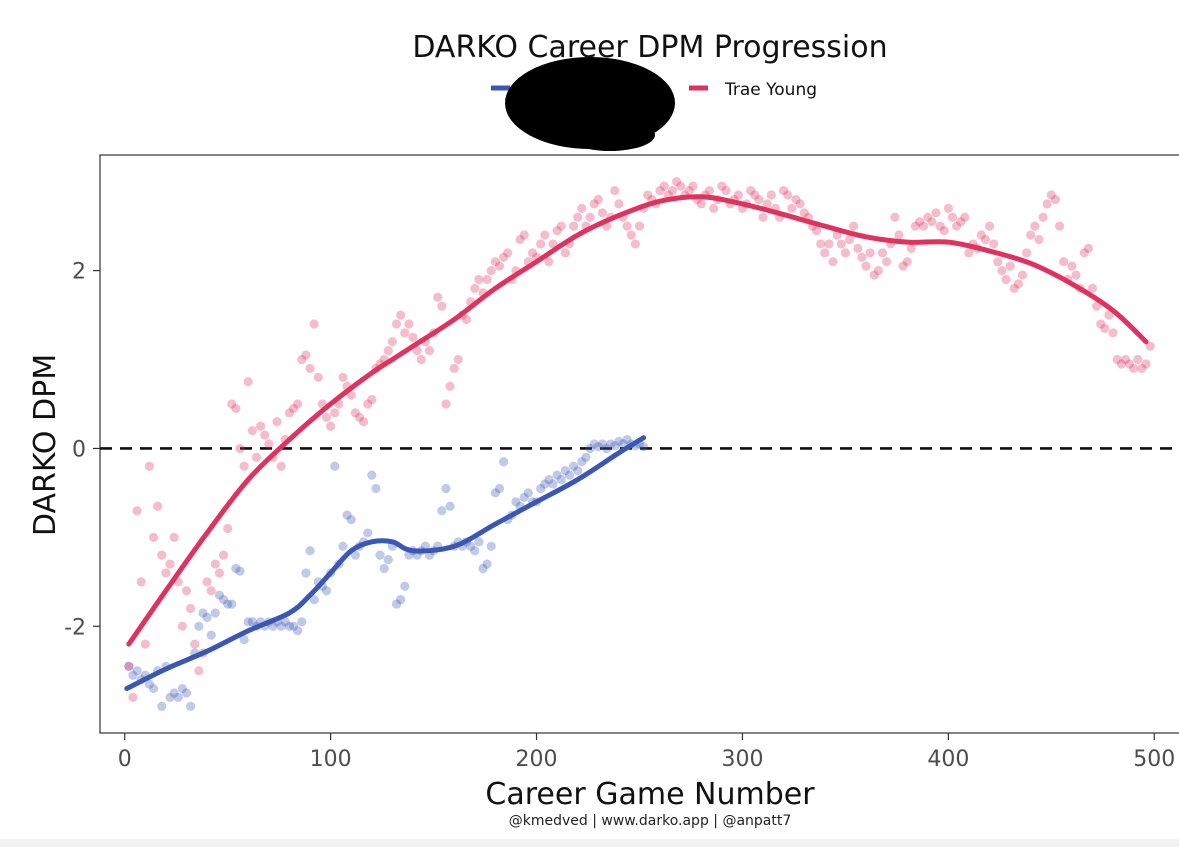 The image size is (1179, 847). What do you see at coordinates (385, 563) in the screenshot?
I see `series-1-smooth-line` at bounding box center [385, 563].